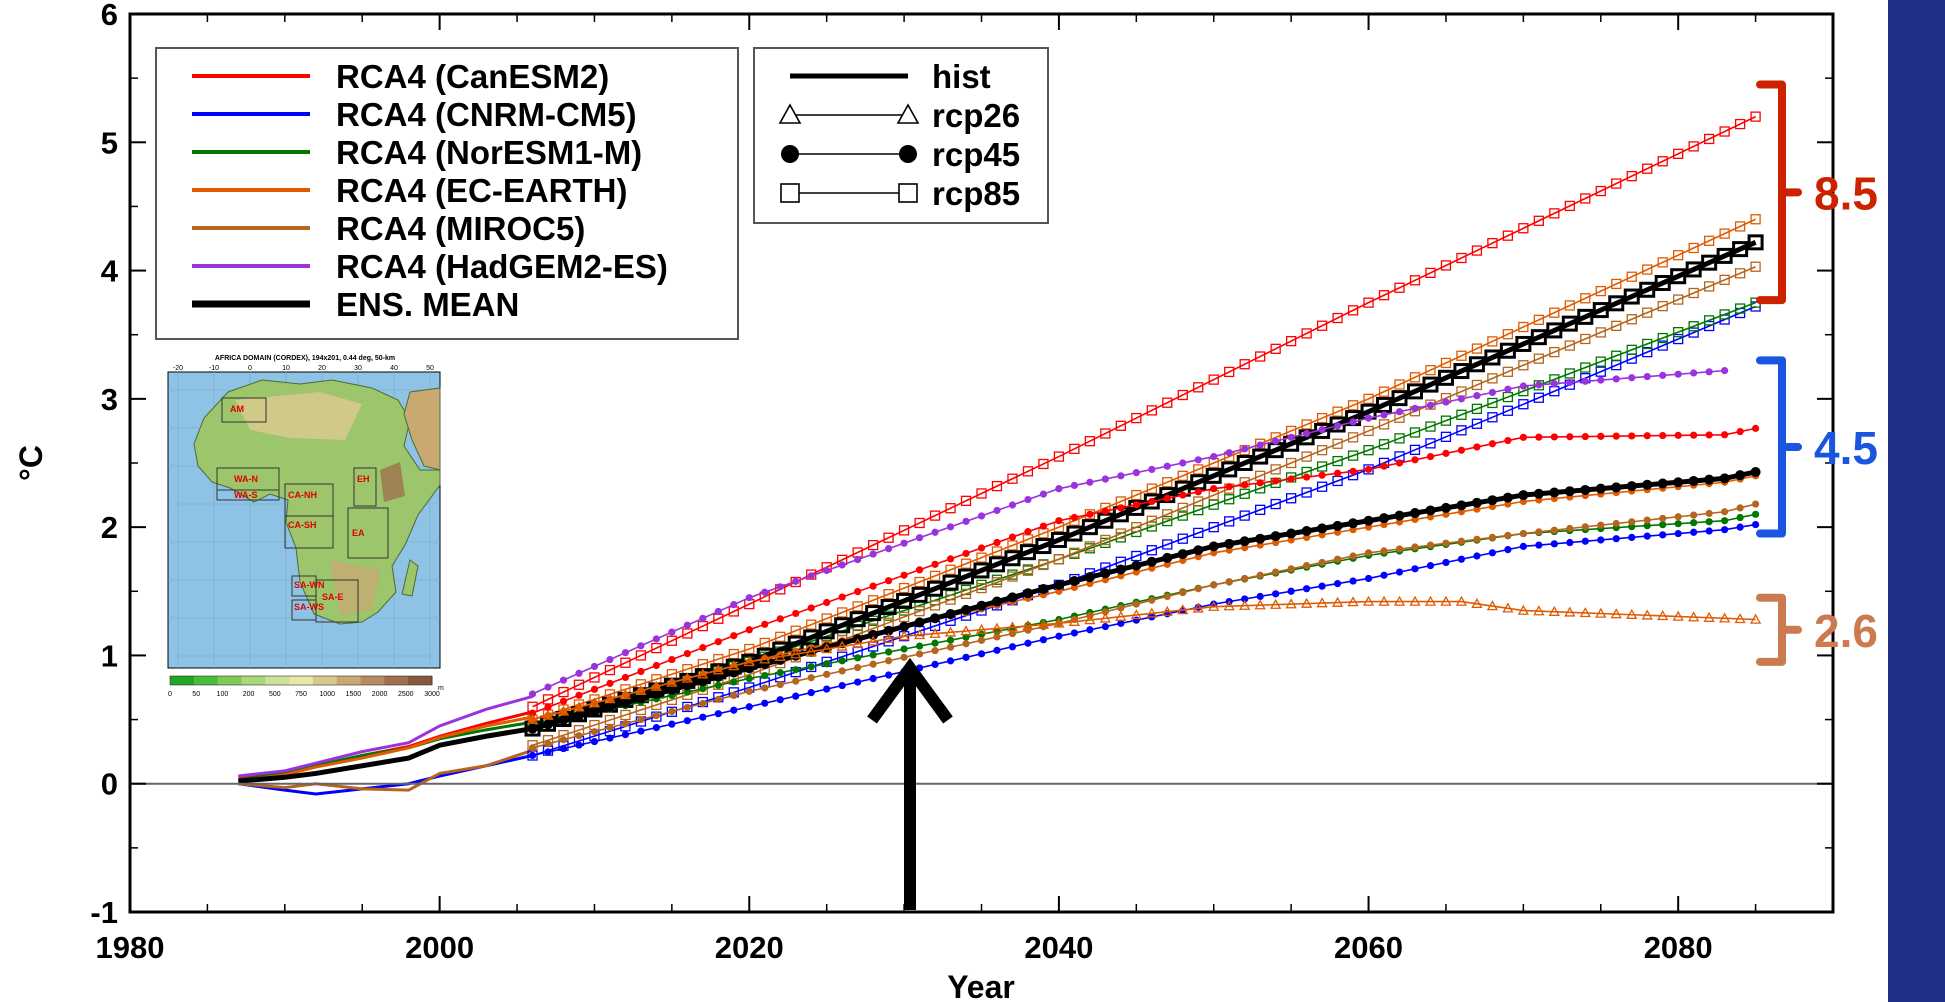 Image resolution: width=1945 pixels, height=1002 pixels. Describe the element at coordinates (1779, 447) in the screenshot. I see `scenario-bracket` at that location.